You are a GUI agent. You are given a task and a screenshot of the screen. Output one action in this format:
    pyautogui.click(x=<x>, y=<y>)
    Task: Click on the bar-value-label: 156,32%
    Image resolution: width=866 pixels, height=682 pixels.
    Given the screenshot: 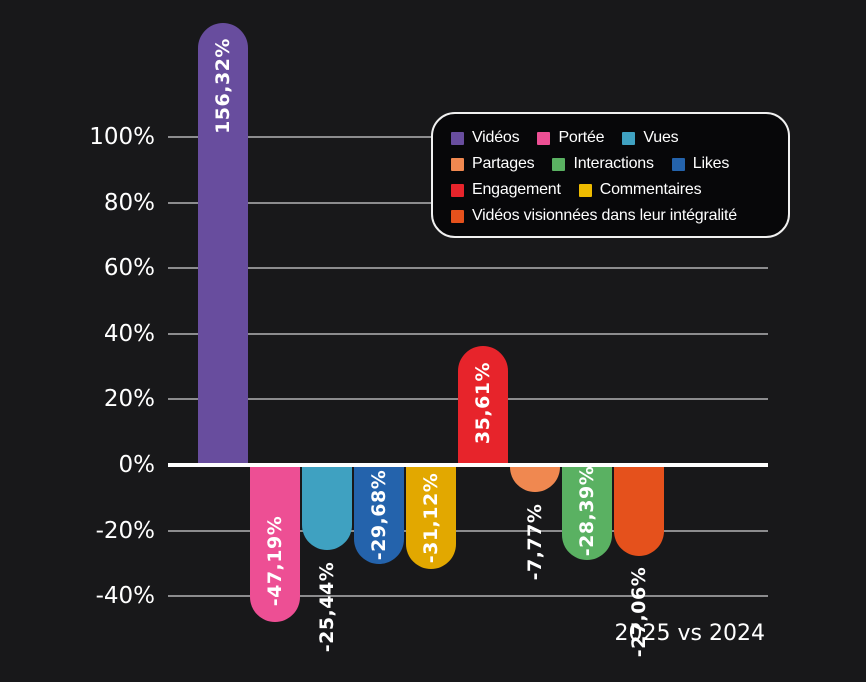 What is the action you would take?
    pyautogui.click(x=223, y=86)
    